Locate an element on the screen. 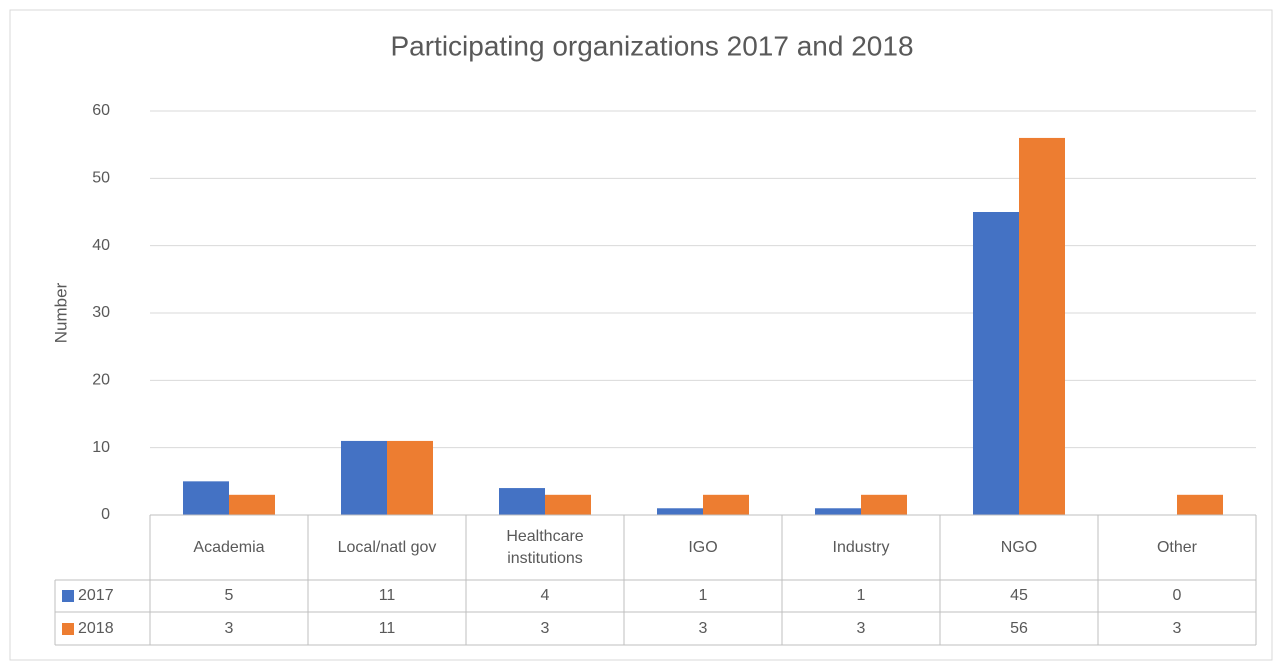  x-tick-label: Academia is located at coordinates (229, 547).